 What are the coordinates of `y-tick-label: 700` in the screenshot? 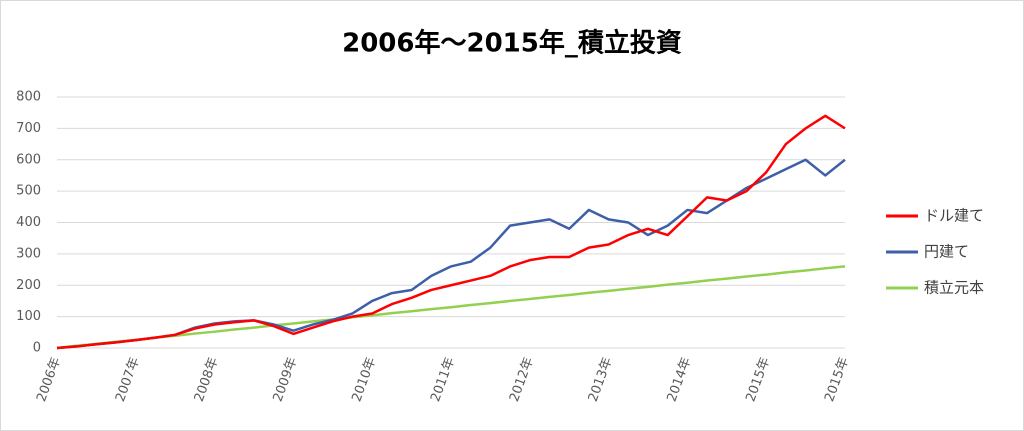 It's located at (28, 128).